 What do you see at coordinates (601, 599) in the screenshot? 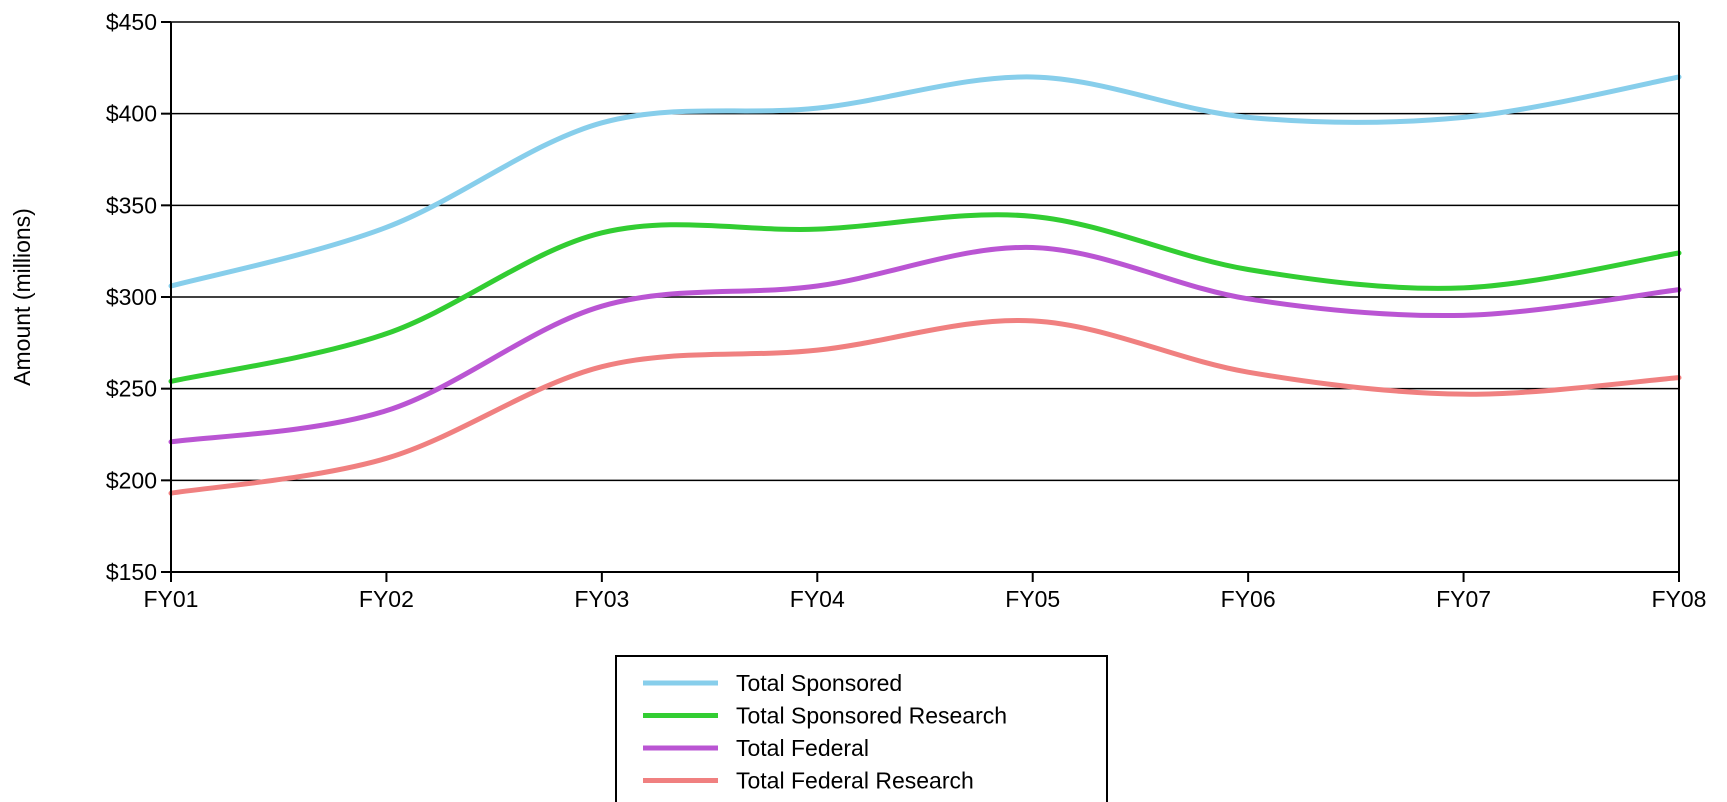
I see `x-tick-label: FY03` at bounding box center [601, 599].